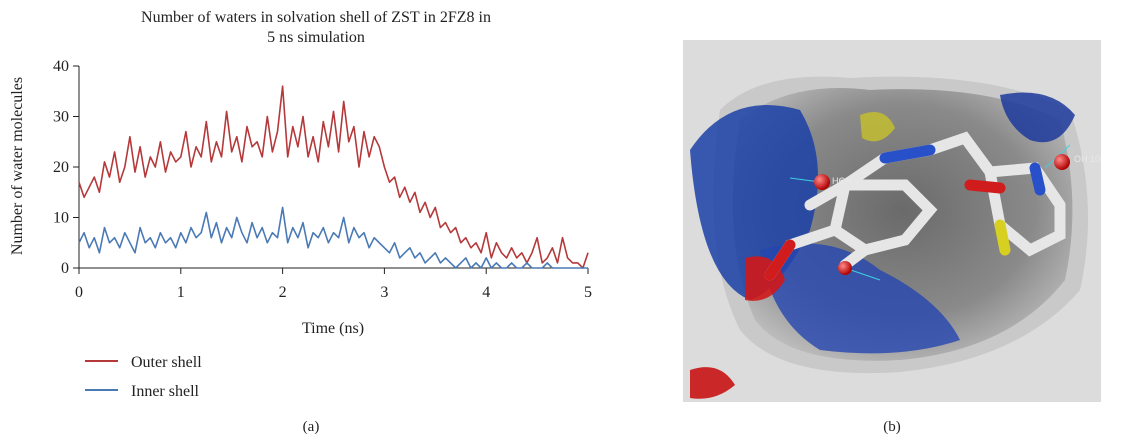 The image size is (1127, 438). I want to click on x-tick-label: 0, so click(79, 292).